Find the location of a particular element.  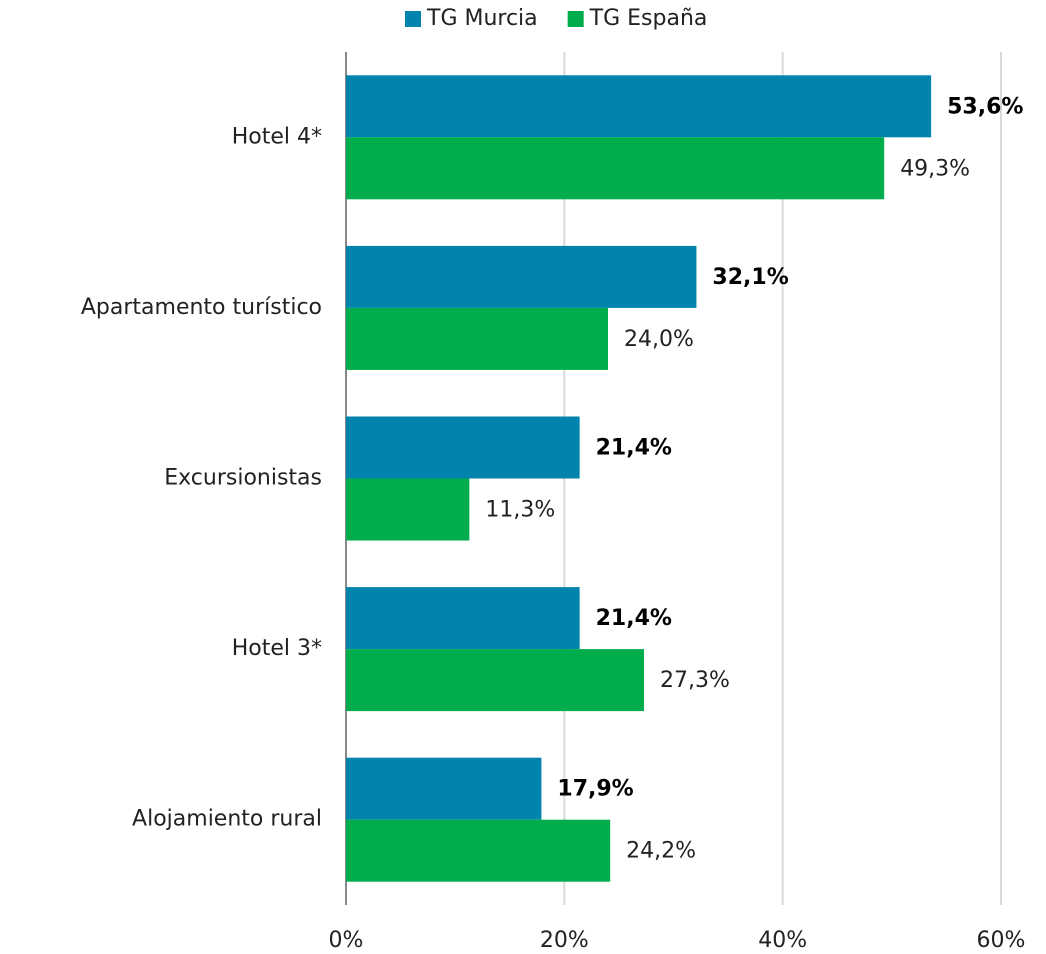

y-tick-label: Excursionistas is located at coordinates (243, 478).